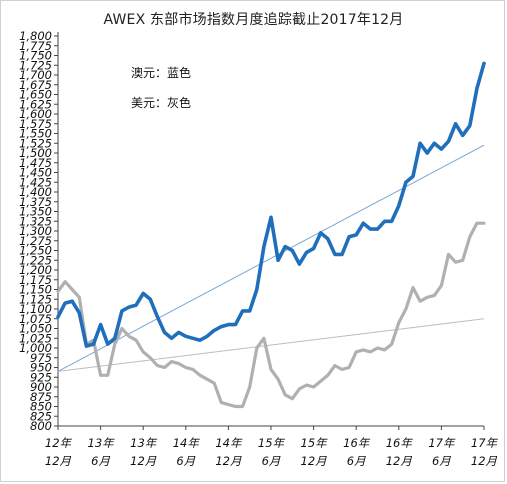  Describe the element at coordinates (41, 426) in the screenshot. I see `y-tick-label: 800` at that location.